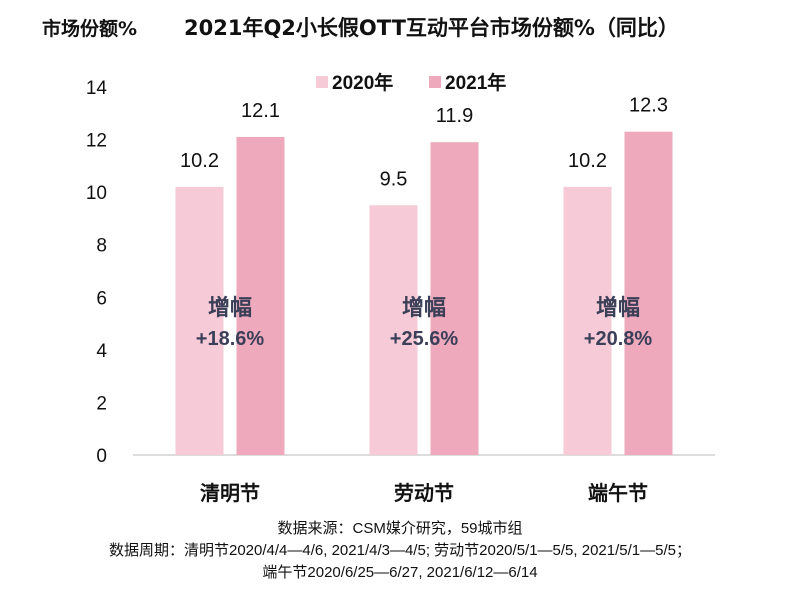 This screenshot has height=597, width=800. What do you see at coordinates (101, 456) in the screenshot?
I see `y-tick-label: 0` at bounding box center [101, 456].